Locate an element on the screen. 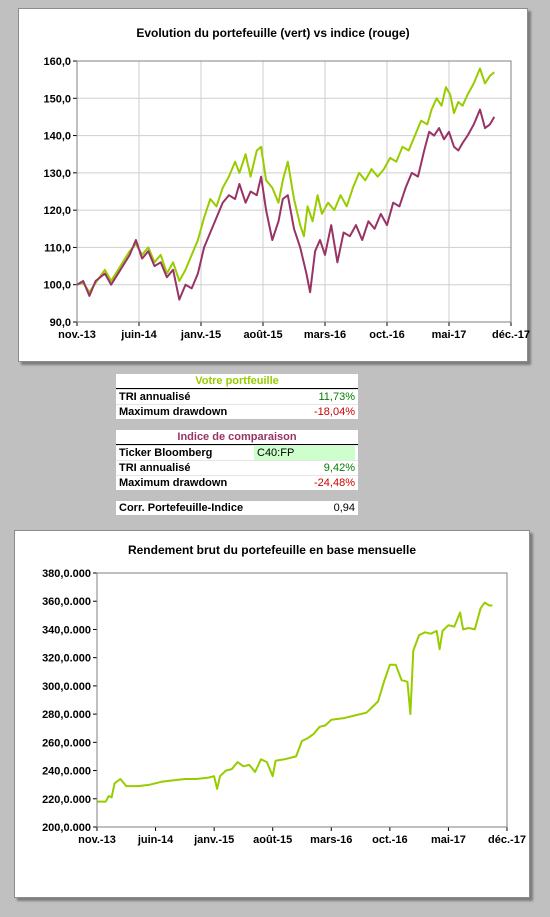  y-tick-label: 380,0.000 is located at coordinates (66, 574).